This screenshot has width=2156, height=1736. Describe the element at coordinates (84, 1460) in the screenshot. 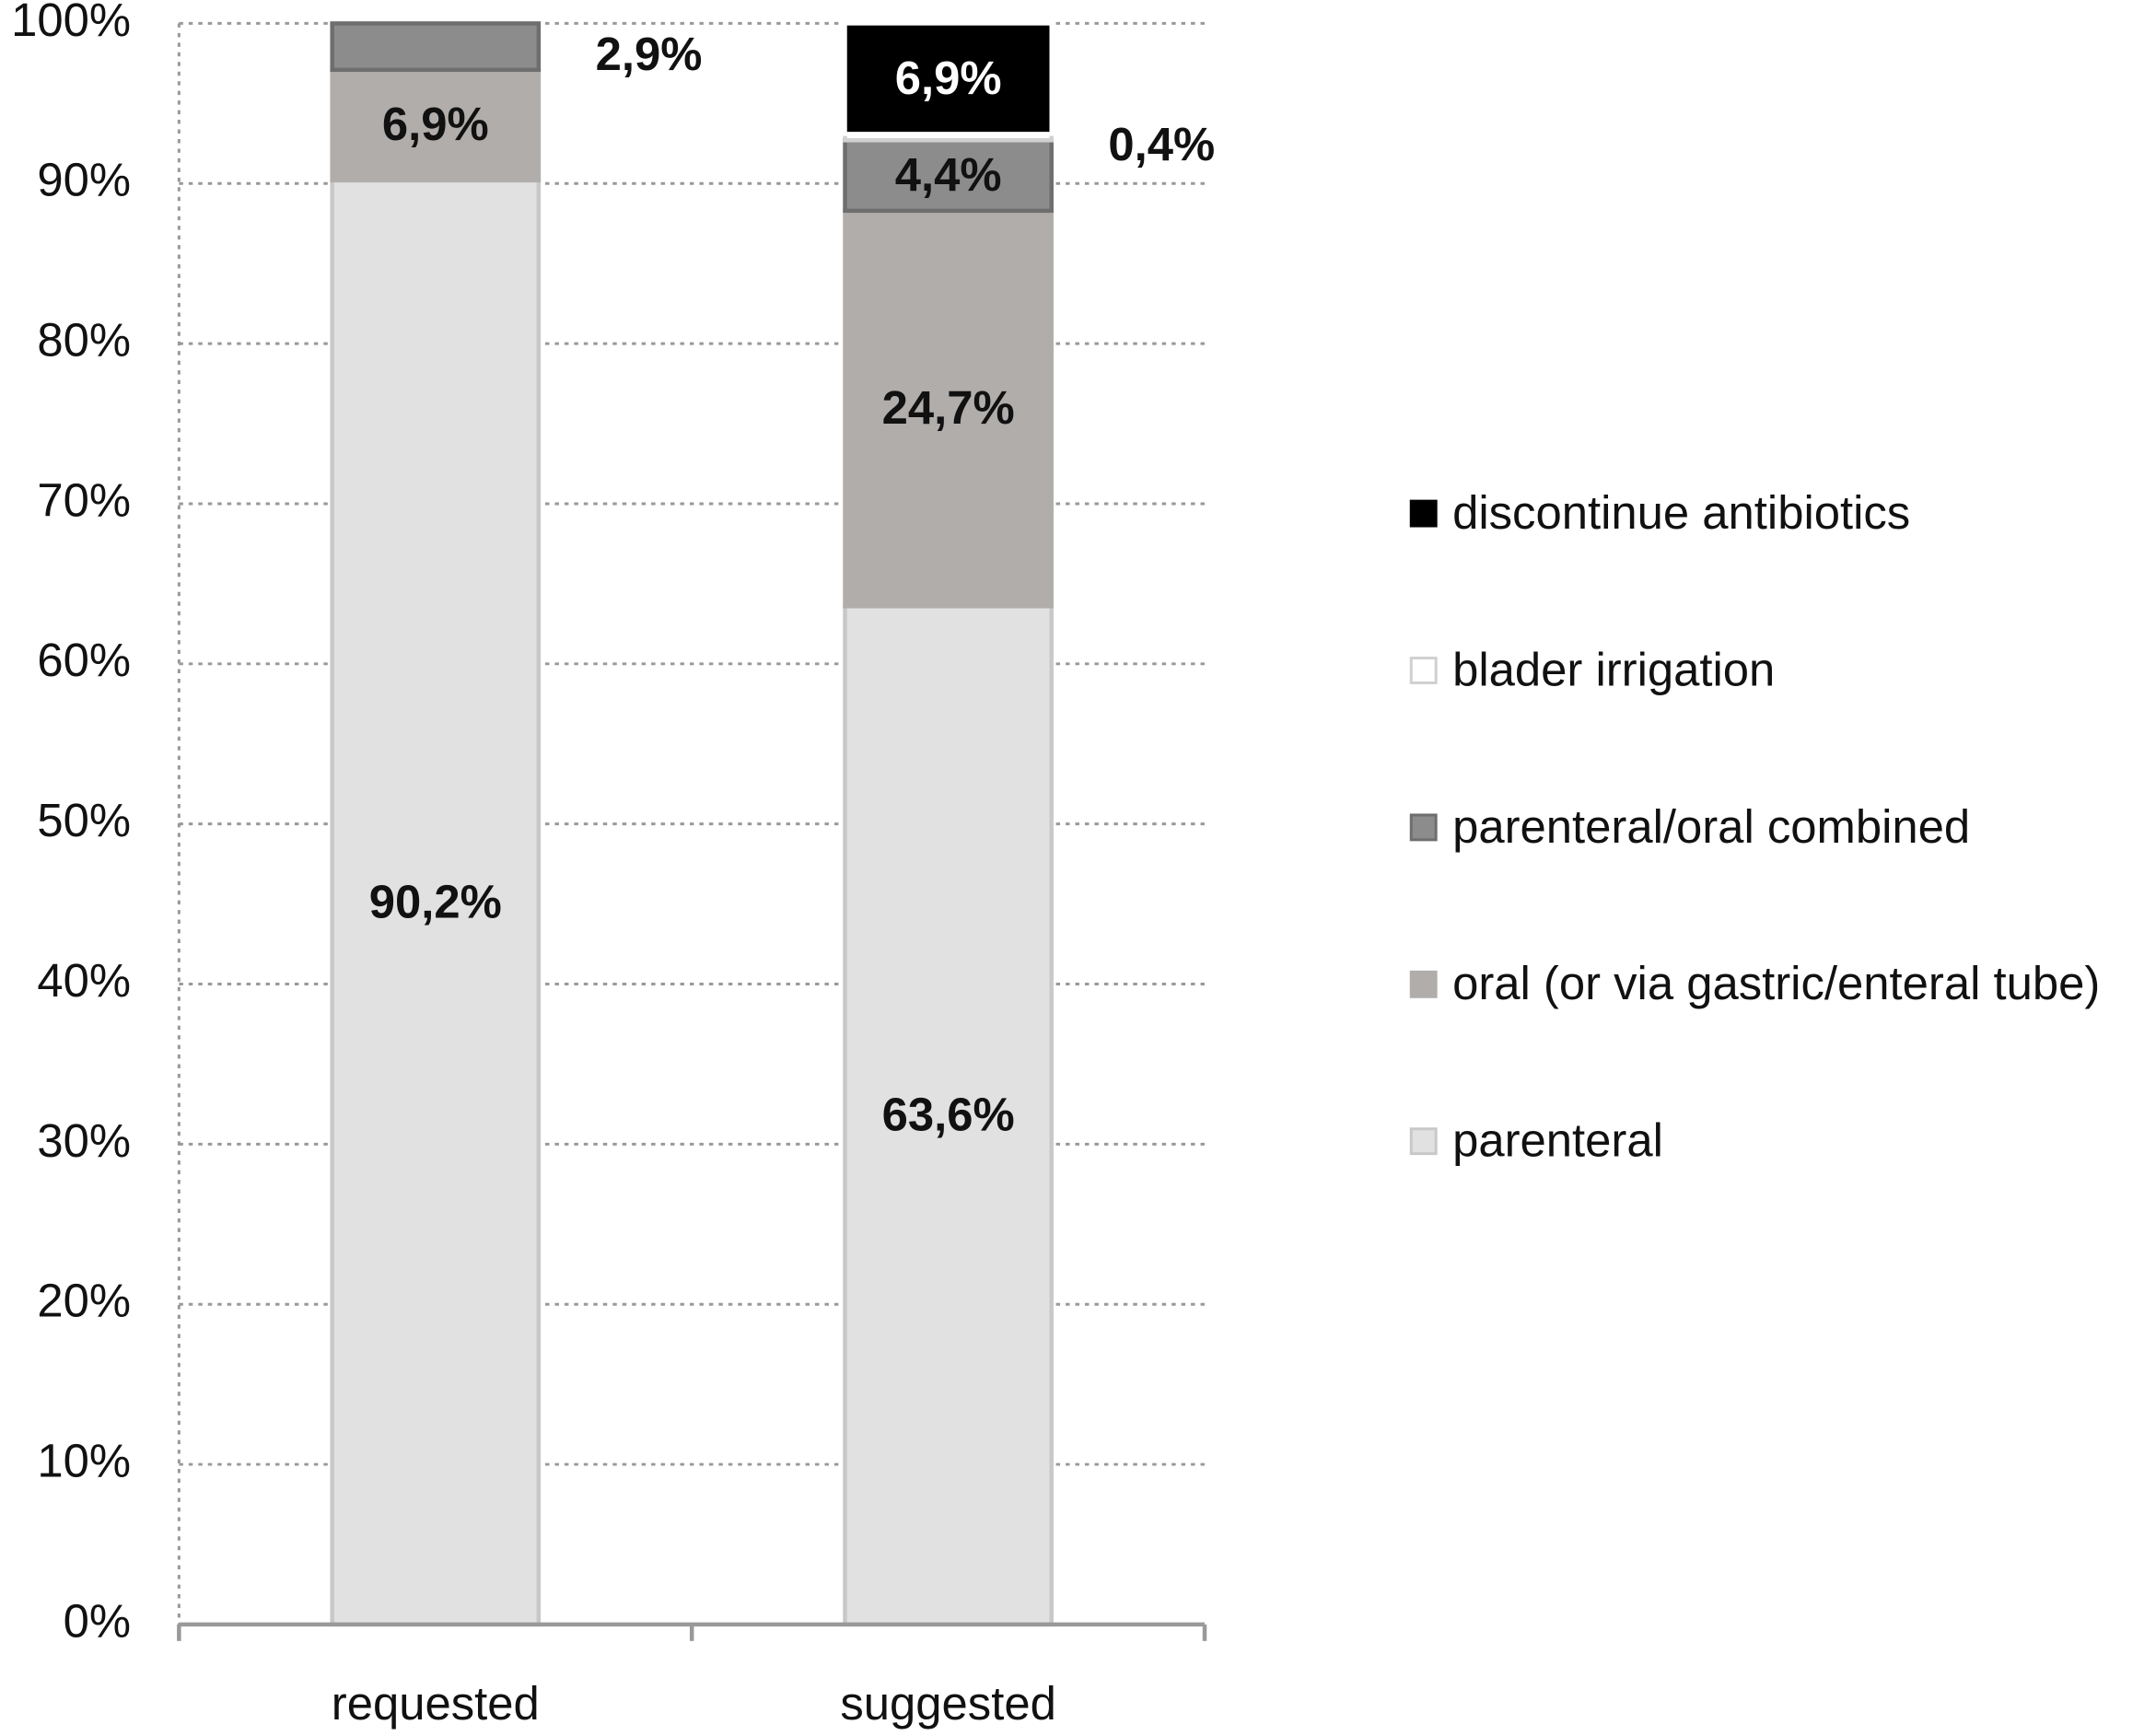

I see `y-tick-label: 10%` at that location.